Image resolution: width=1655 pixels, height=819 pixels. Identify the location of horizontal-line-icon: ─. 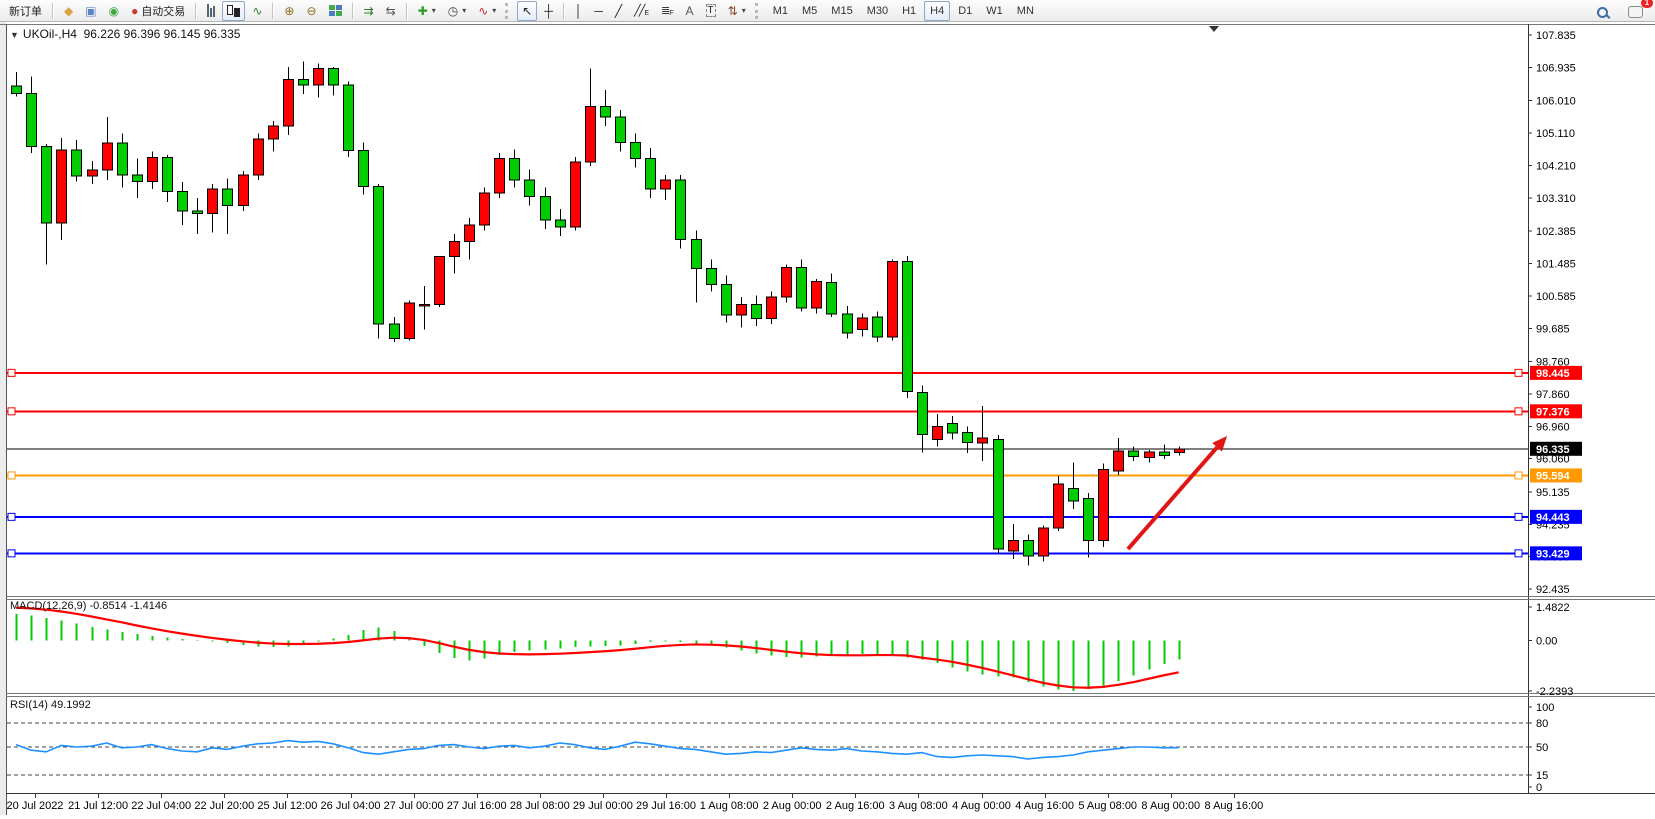
(598, 11).